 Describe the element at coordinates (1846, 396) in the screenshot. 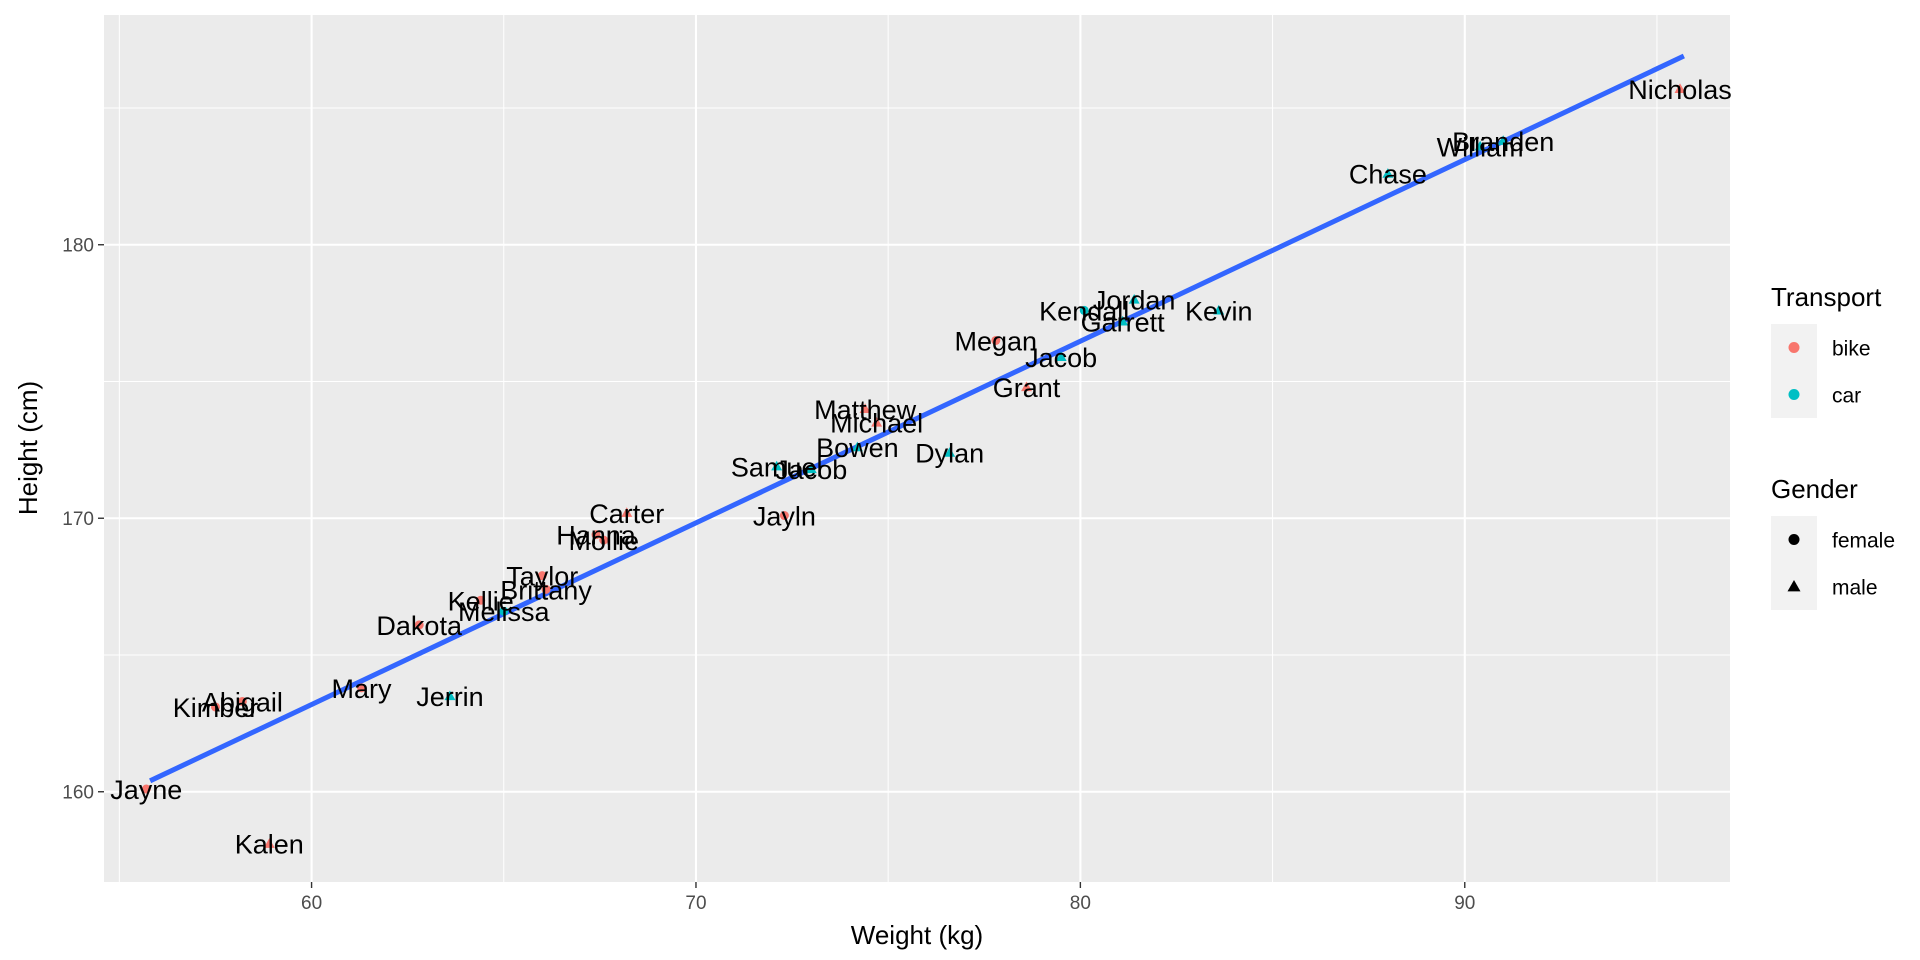

I see `legend-label: car` at that location.